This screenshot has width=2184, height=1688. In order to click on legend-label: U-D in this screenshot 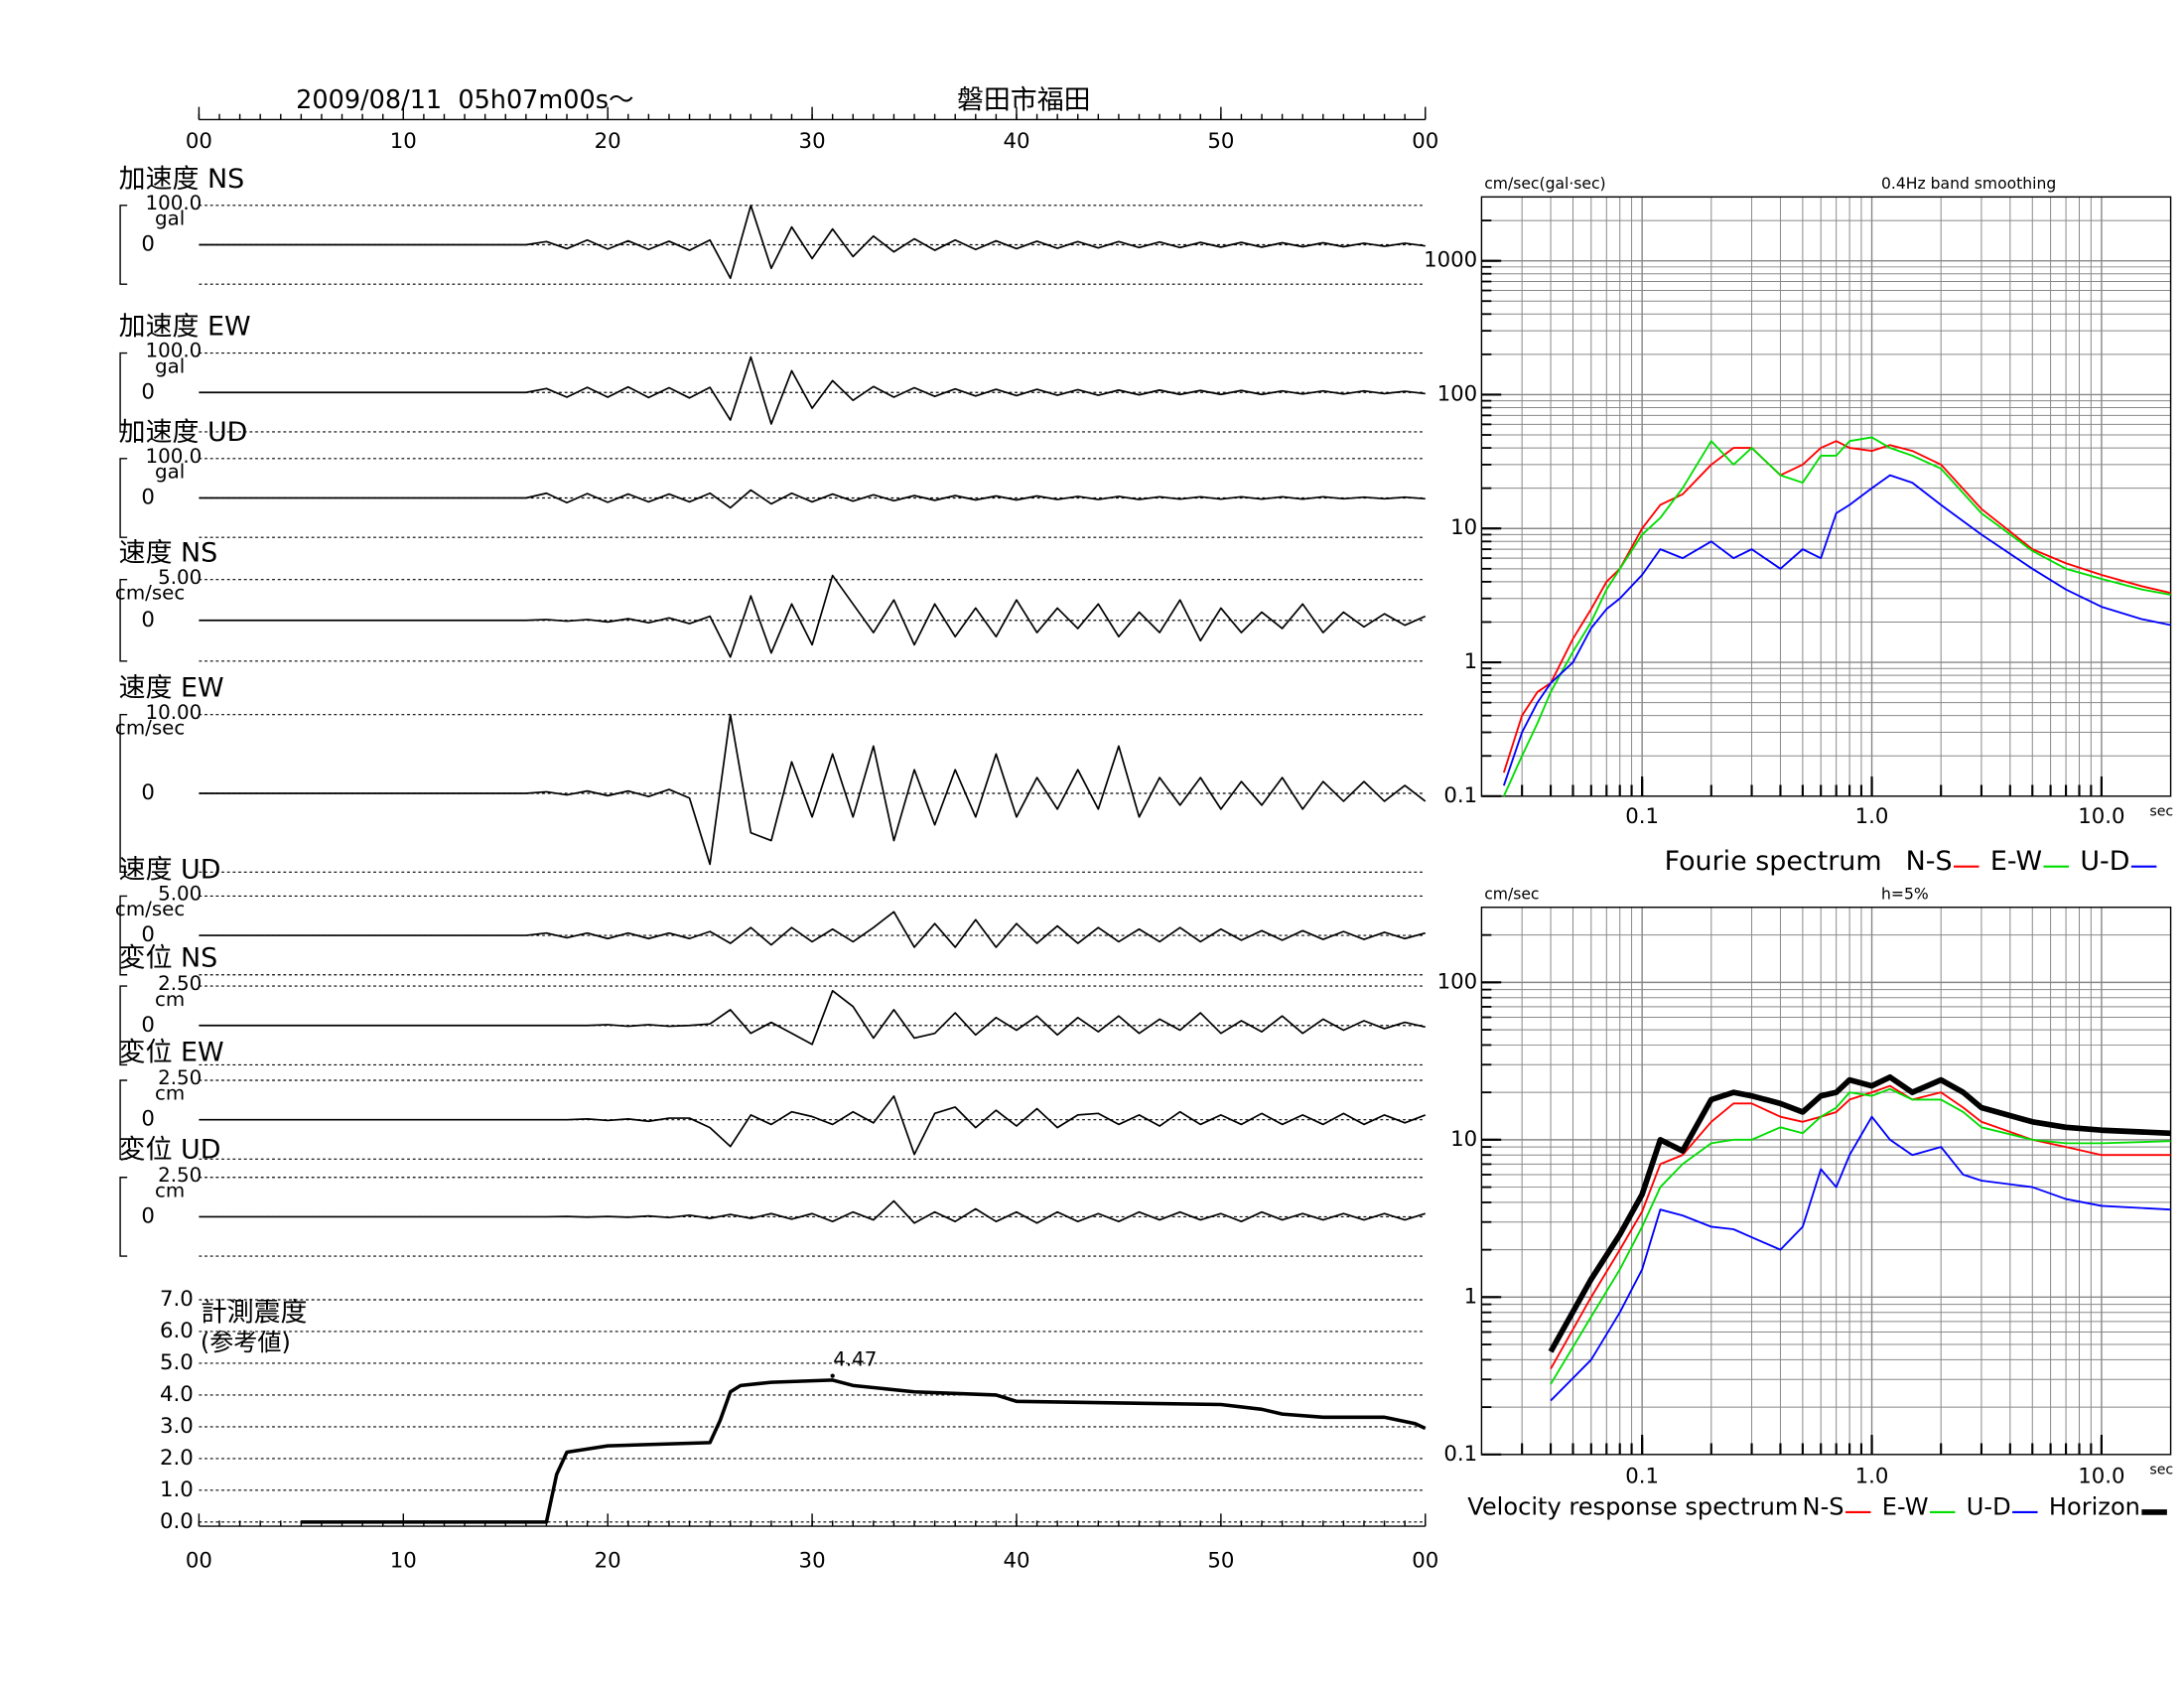, I will do `click(1989, 1507)`.